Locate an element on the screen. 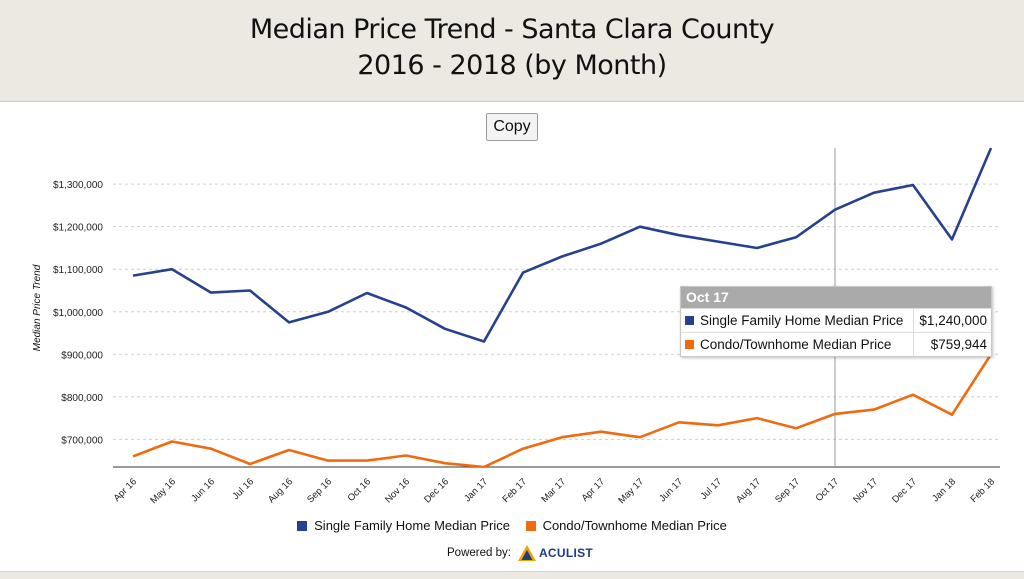 The image size is (1024, 579). aculist-brand: ACULIST is located at coordinates (566, 553).